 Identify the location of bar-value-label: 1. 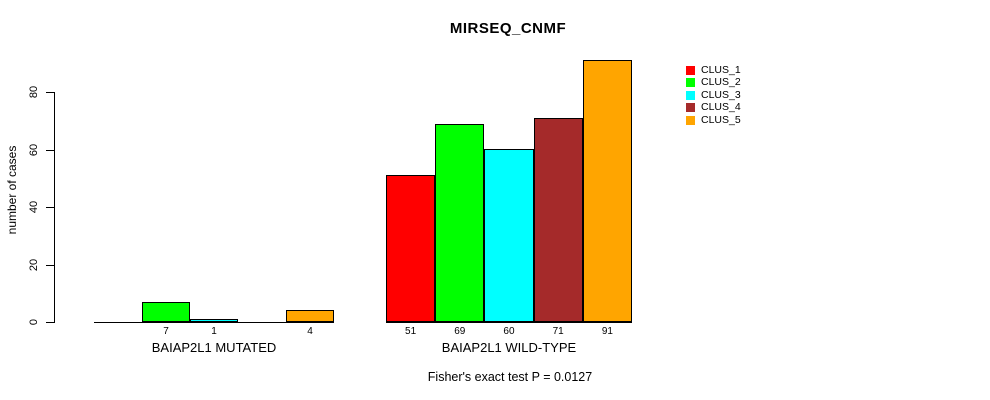
(214, 331).